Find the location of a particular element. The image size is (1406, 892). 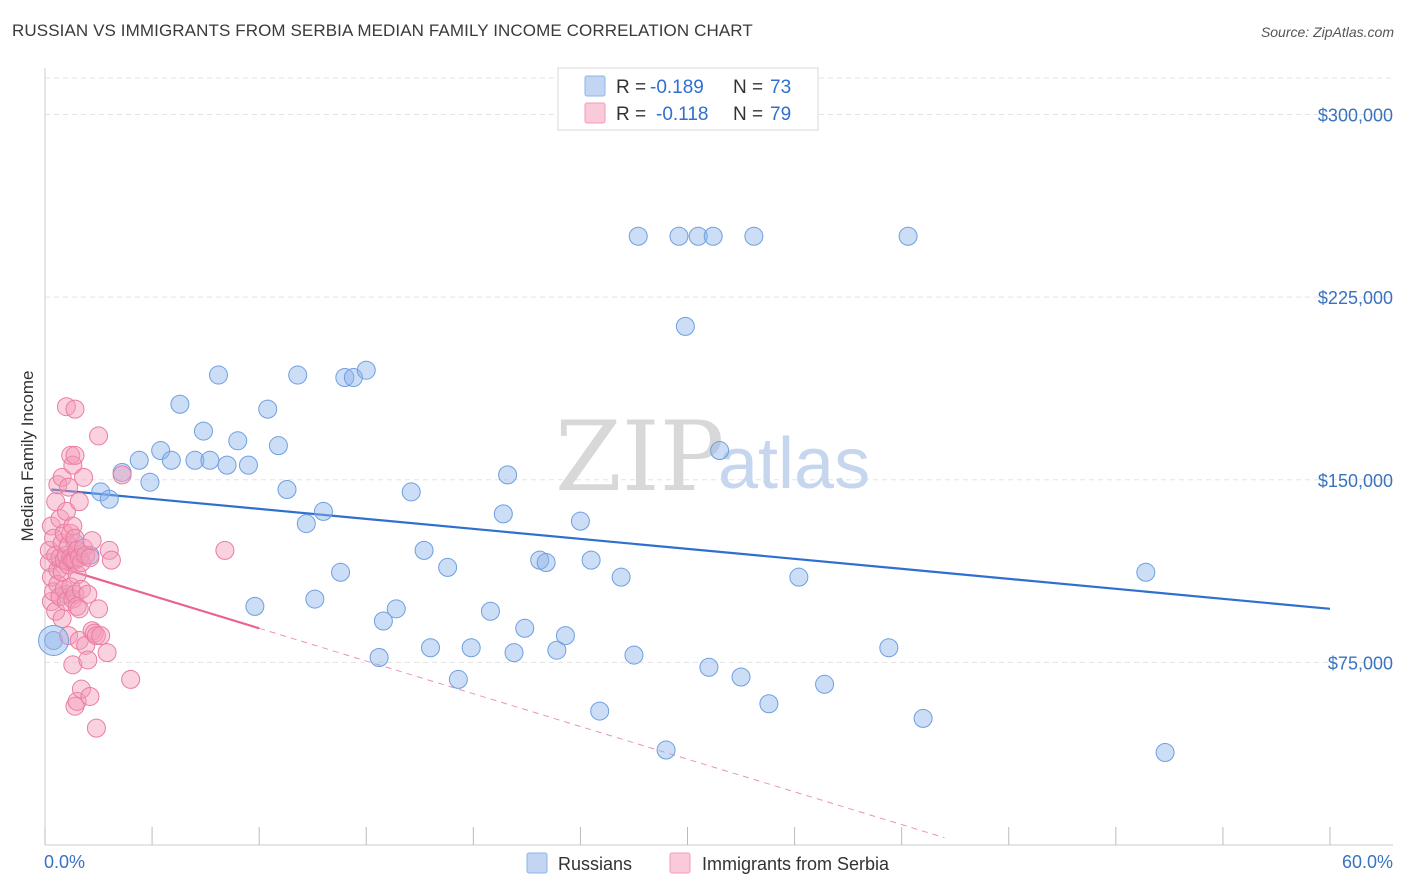

legend-r-value-1: -0.189 is located at coordinates (677, 87).